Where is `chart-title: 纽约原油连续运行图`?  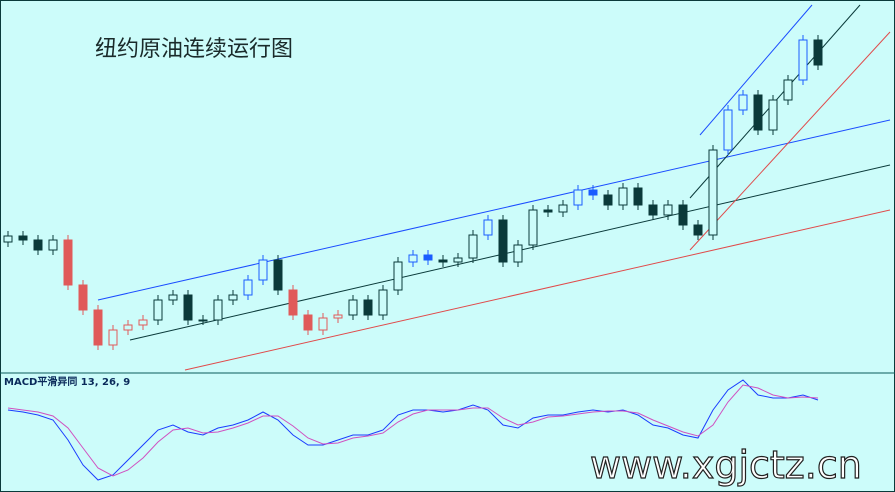
chart-title: 纽约原油连续运行图 is located at coordinates (194, 49).